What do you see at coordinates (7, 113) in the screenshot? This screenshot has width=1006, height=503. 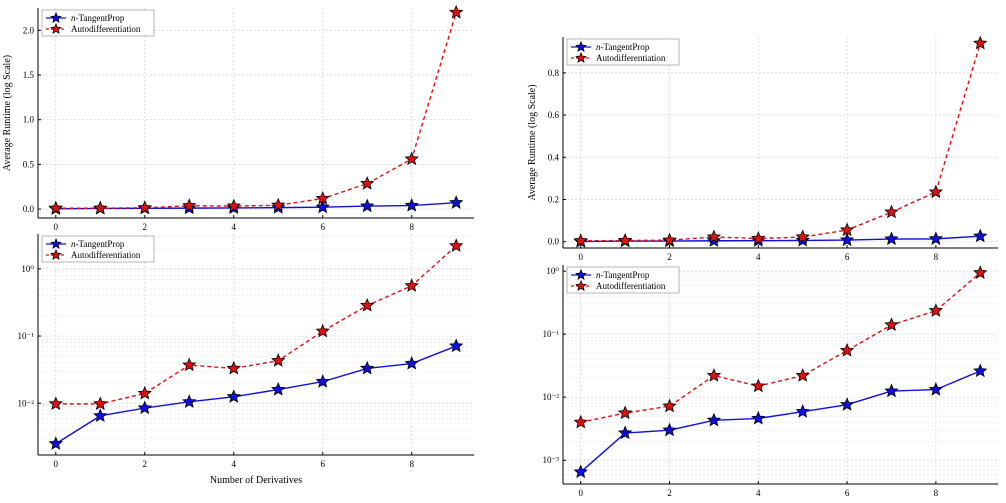 I see `y-axis-label: Average Runtime (log Scale)` at bounding box center [7, 113].